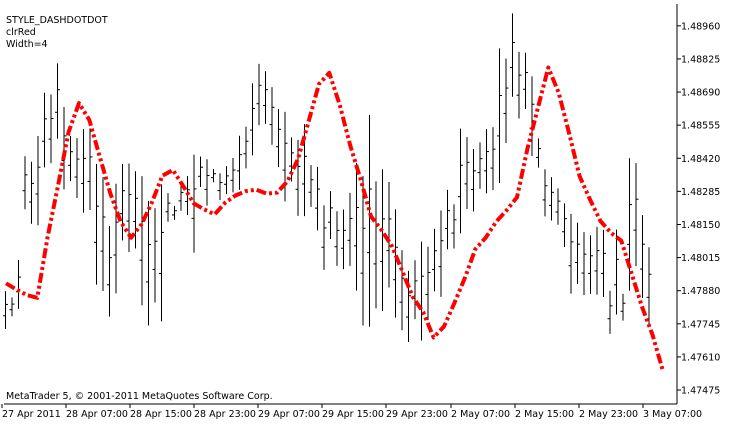 The width and height of the screenshot is (730, 429). Describe the element at coordinates (700, 93) in the screenshot. I see `y-tick-label: 1.48690` at that location.